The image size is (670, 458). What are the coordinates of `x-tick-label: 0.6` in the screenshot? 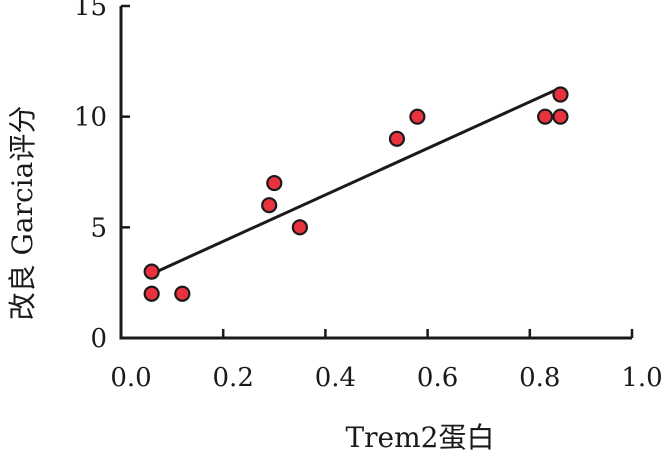 It's located at (437, 378).